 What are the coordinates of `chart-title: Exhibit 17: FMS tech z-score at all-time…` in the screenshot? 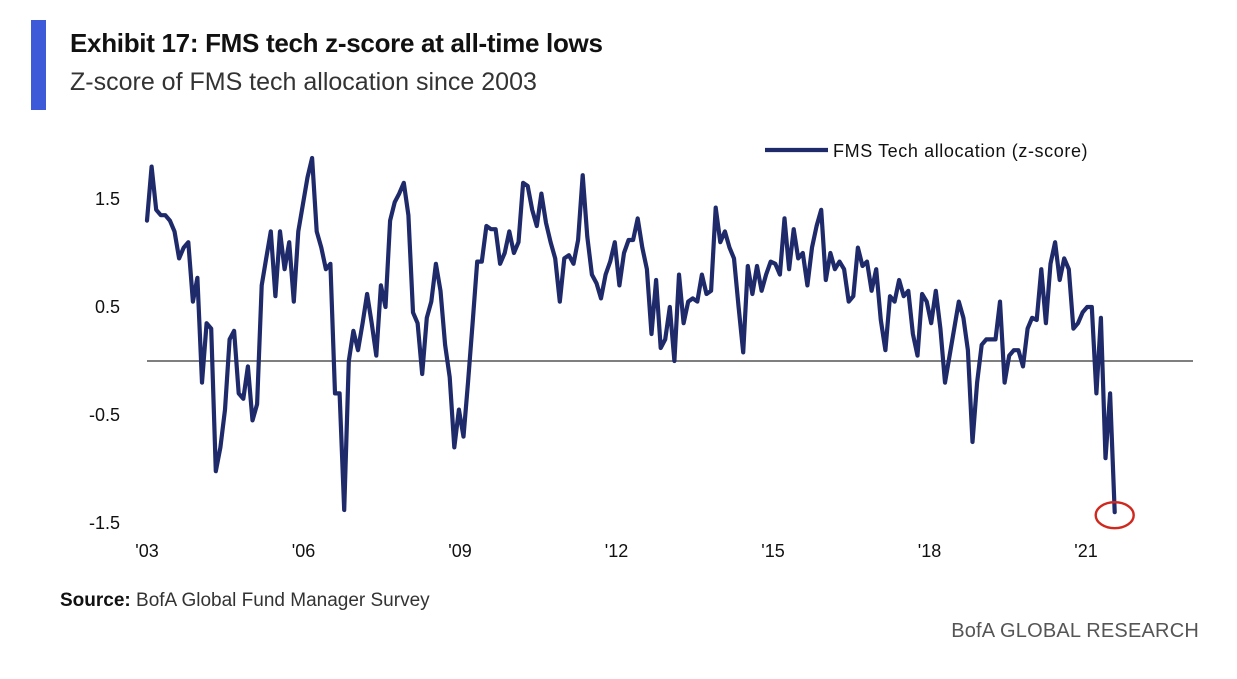 It's located at (336, 43).